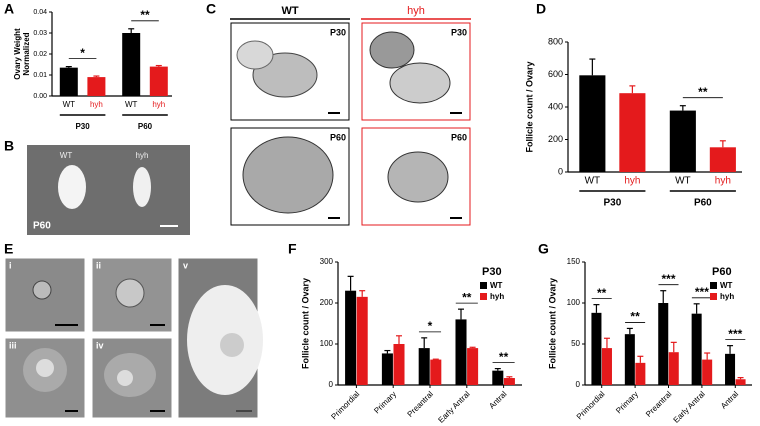 Image resolution: width=760 pixels, height=426 pixels. Describe the element at coordinates (26, 53) in the screenshot. I see `y-axis-label: Normalized` at that location.